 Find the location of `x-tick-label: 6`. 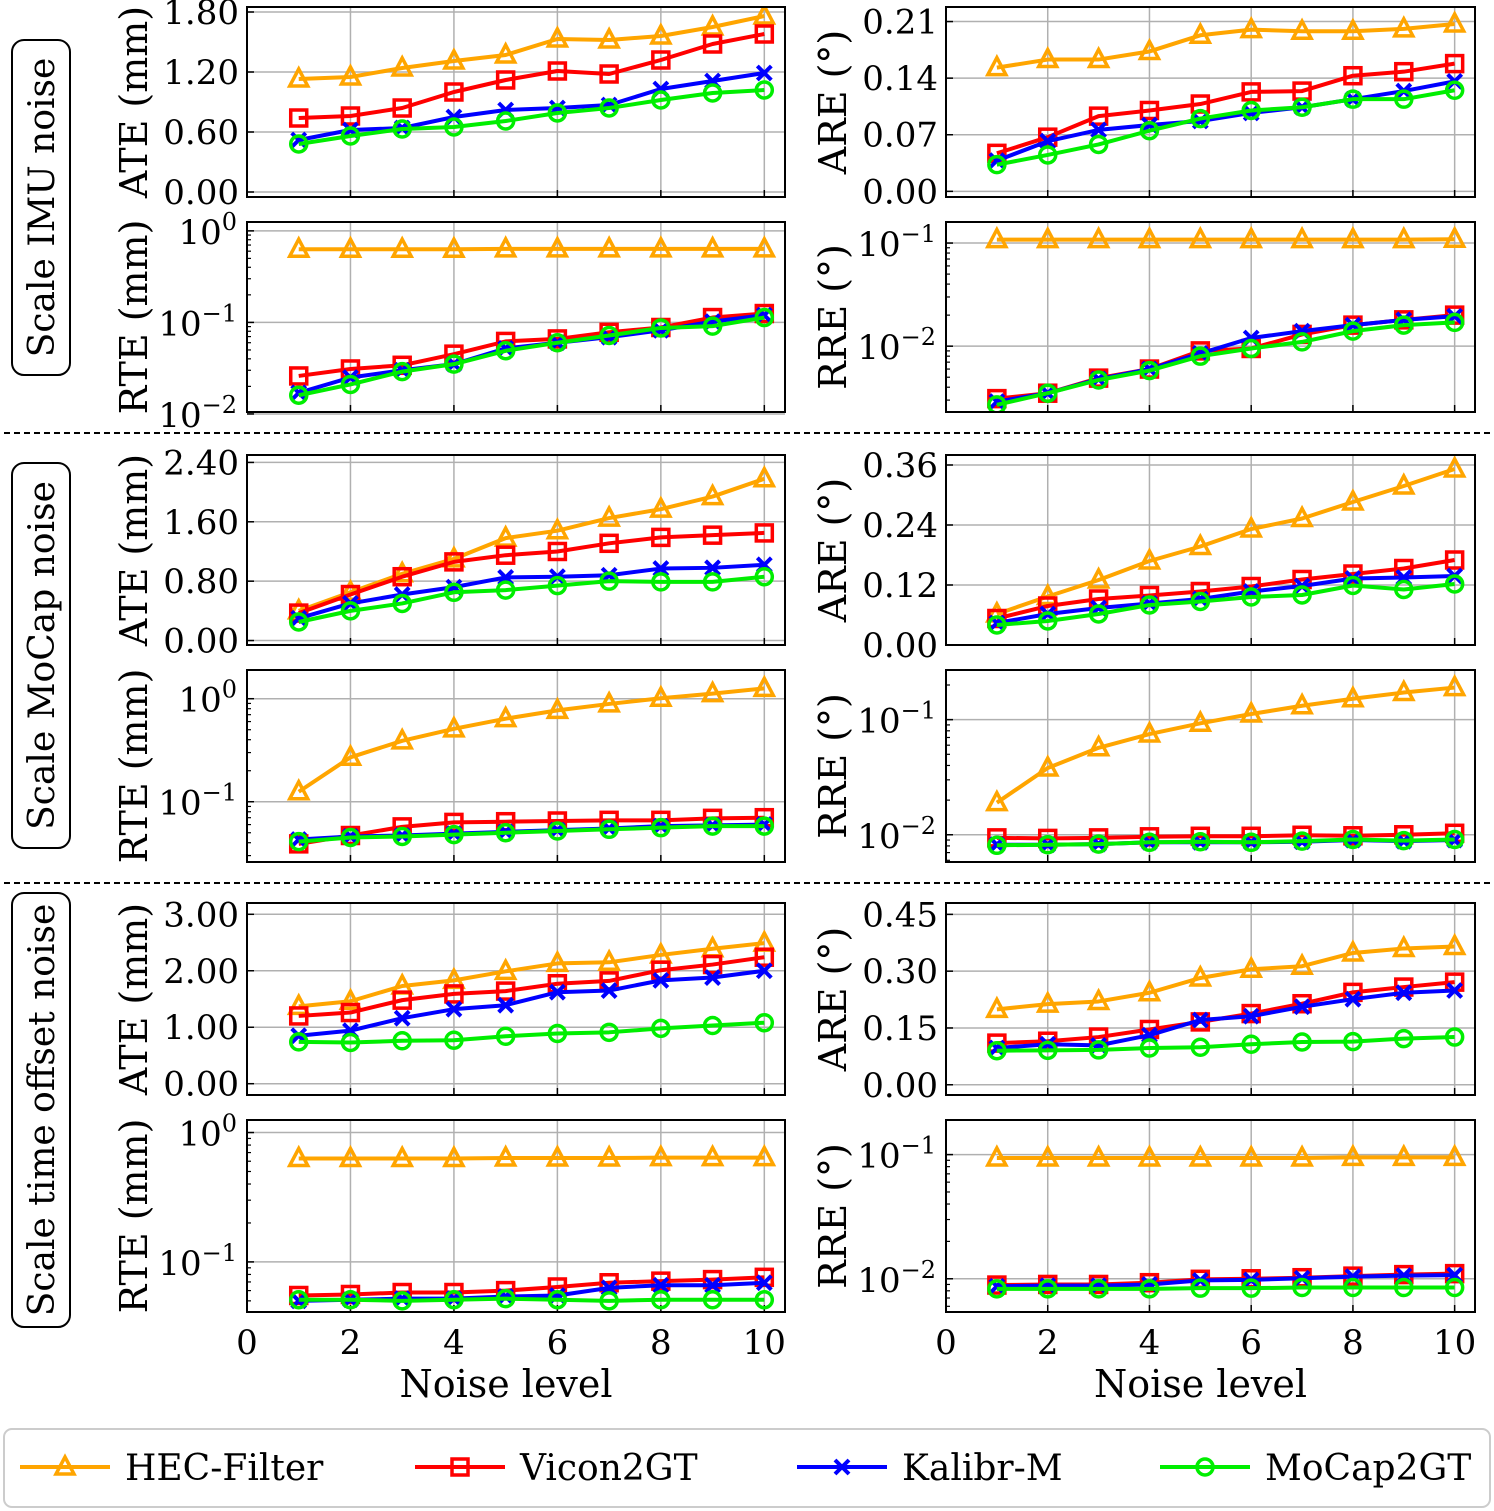

x-tick-label: 6 is located at coordinates (1251, 1343).